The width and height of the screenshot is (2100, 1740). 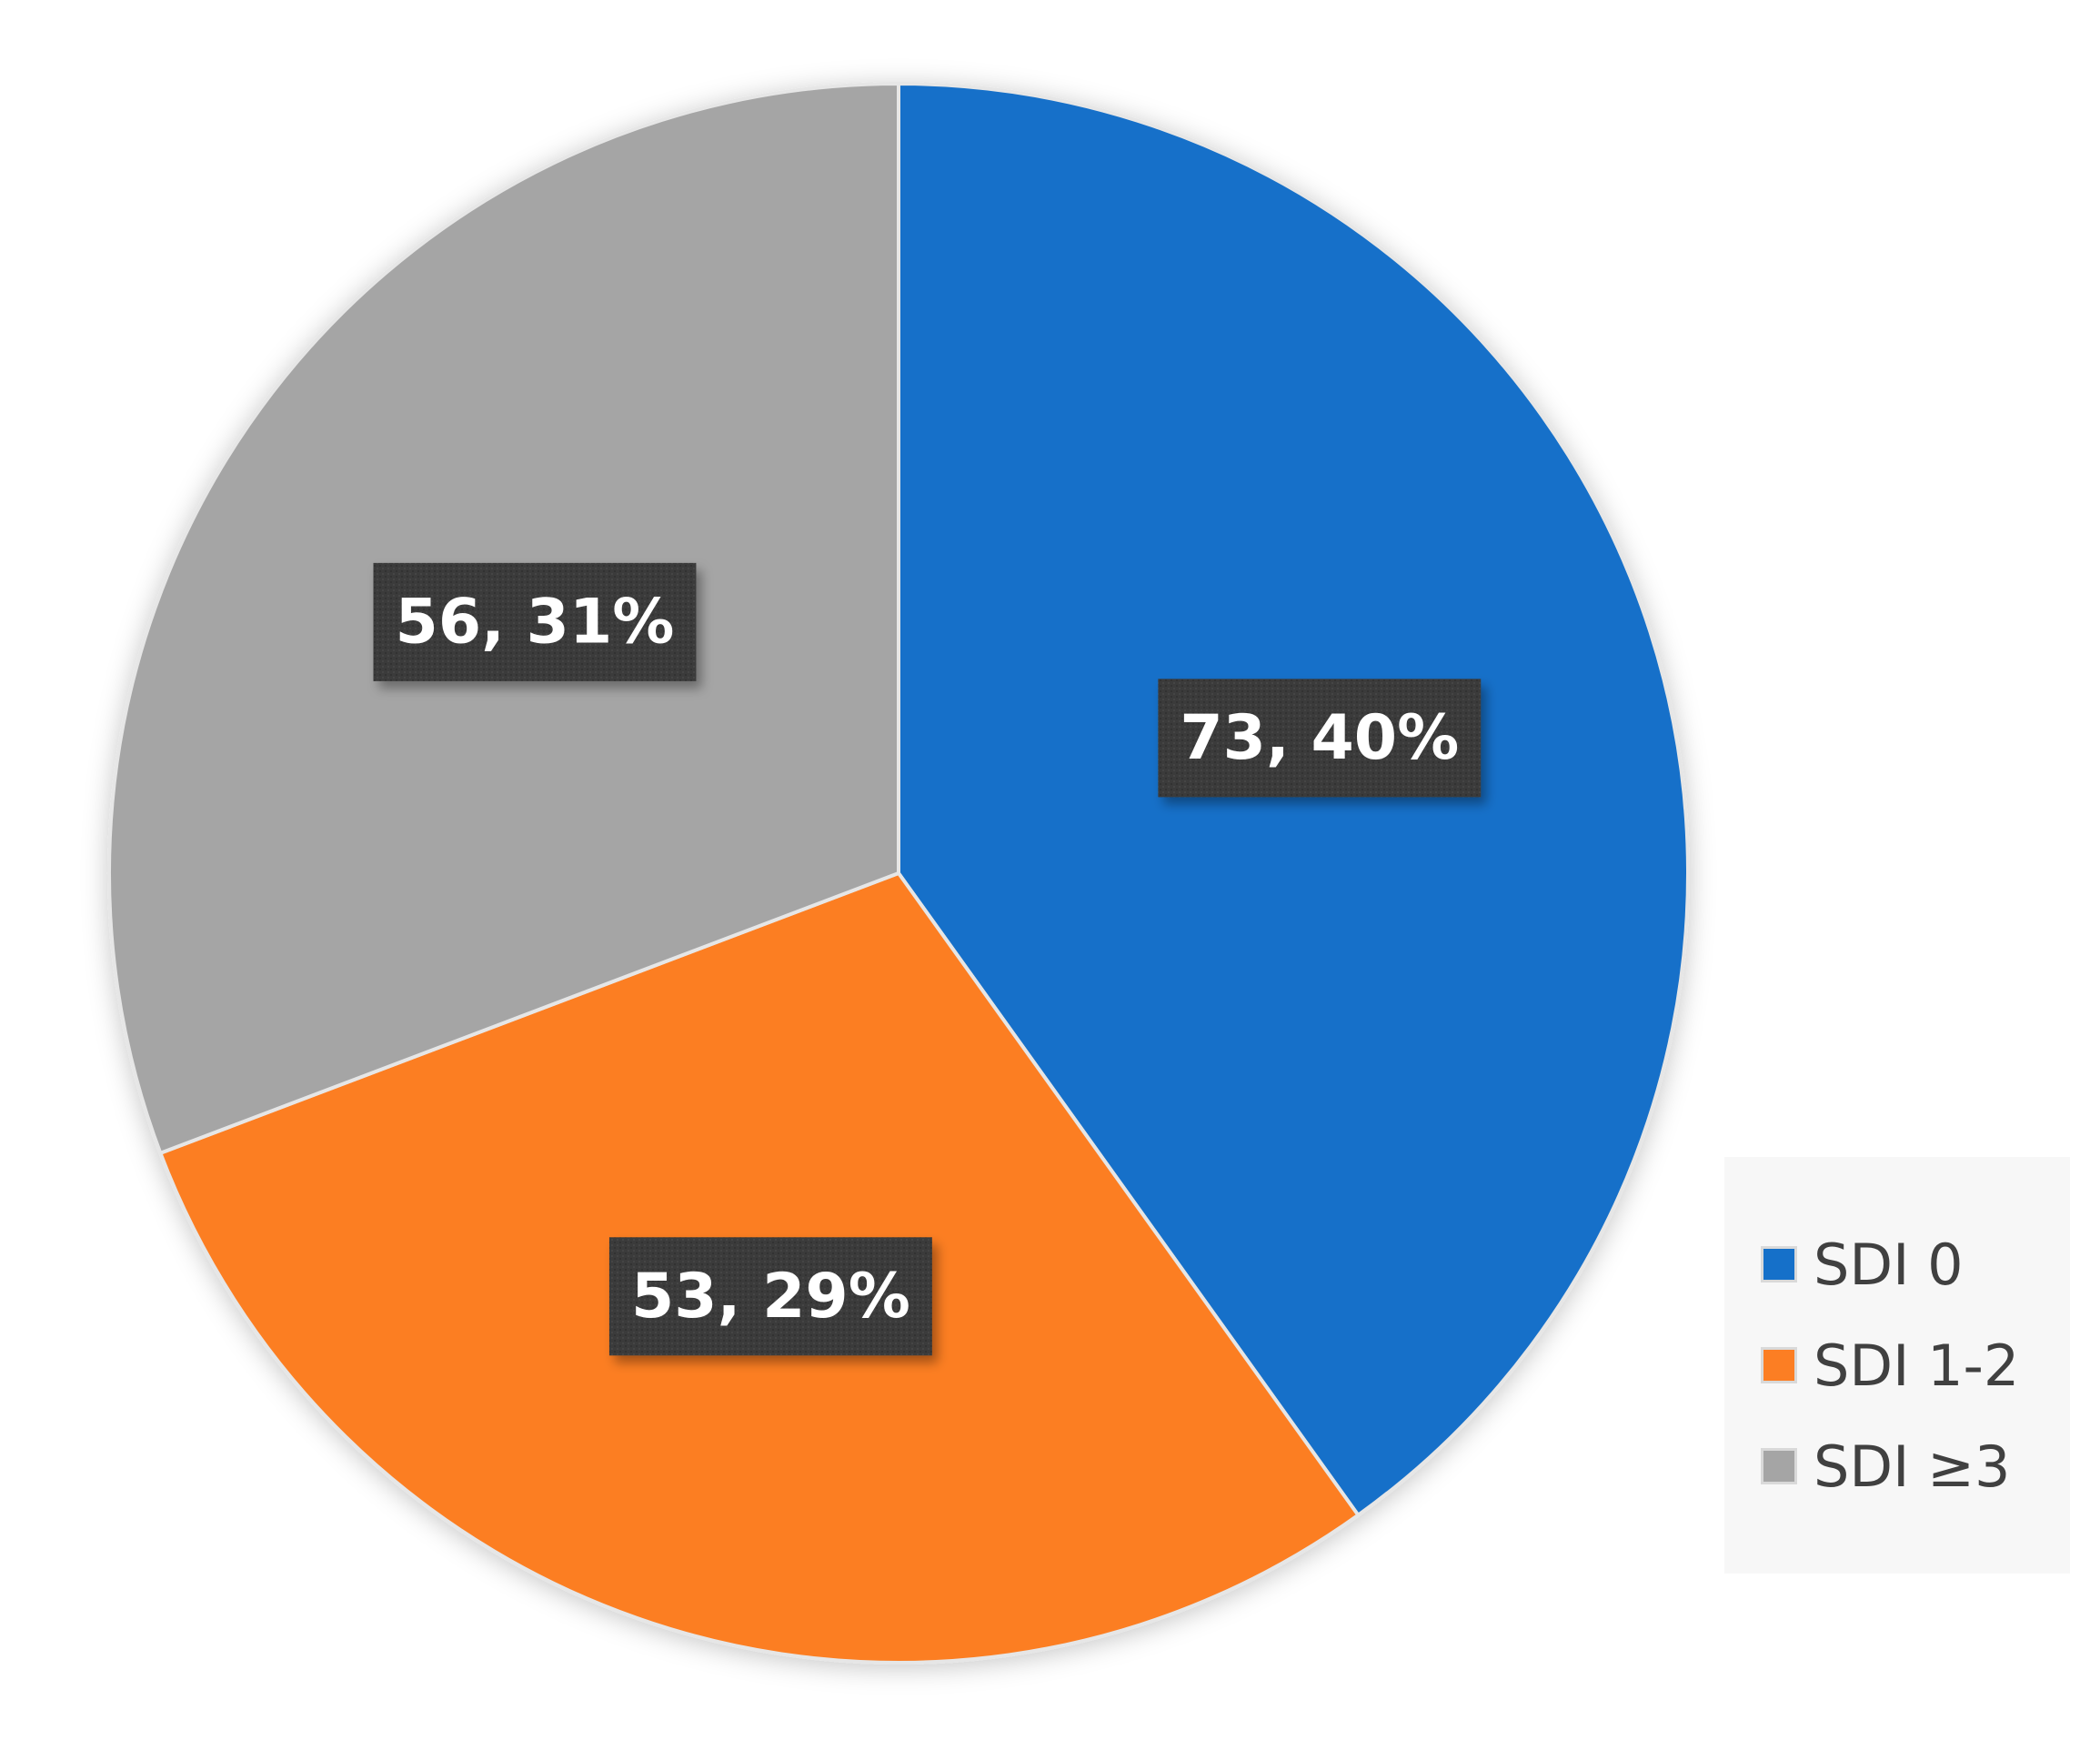 What do you see at coordinates (1912, 1467) in the screenshot?
I see `legend-label-sdi-3-plus: SDI ≥3` at bounding box center [1912, 1467].